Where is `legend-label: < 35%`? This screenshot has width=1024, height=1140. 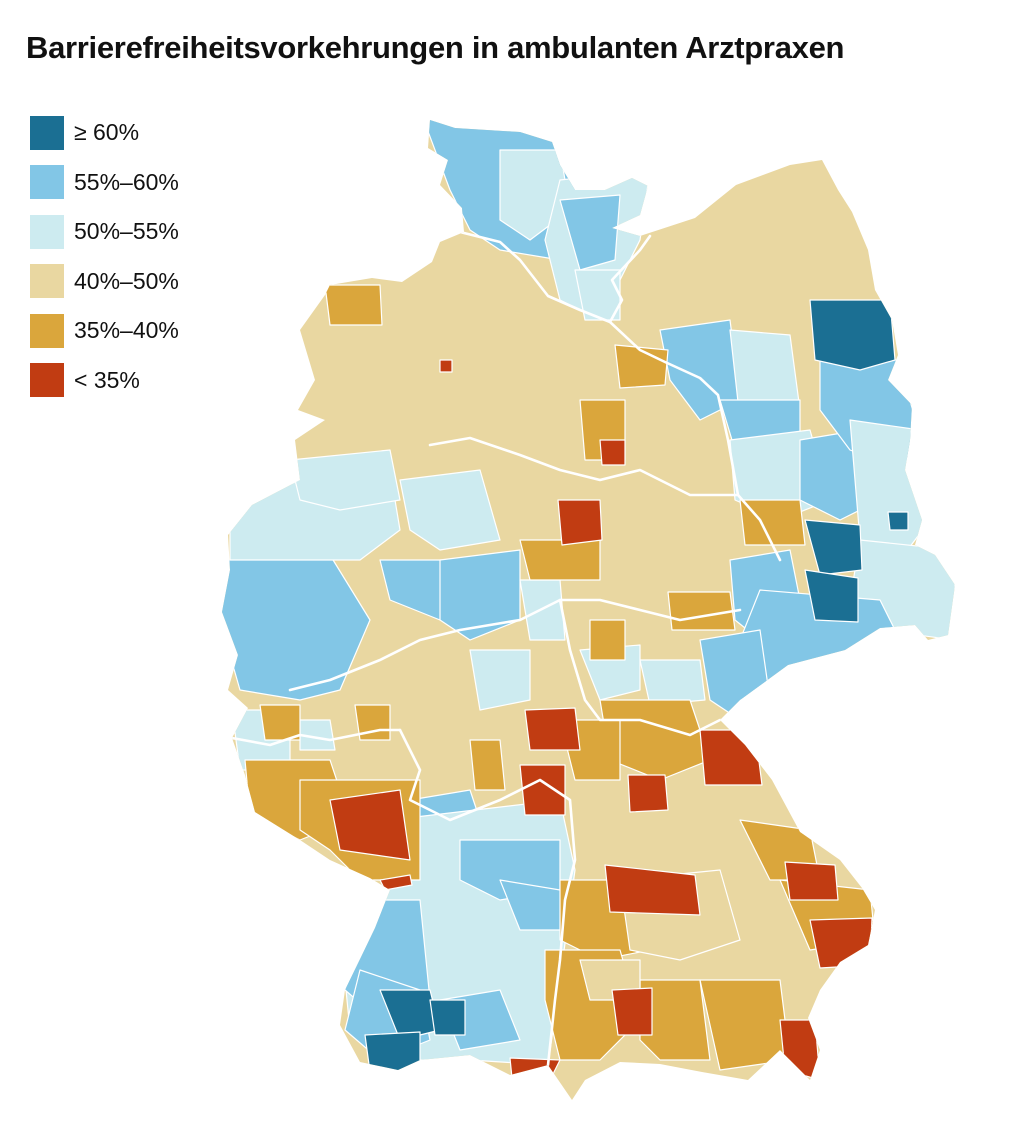 legend-label: < 35% is located at coordinates (107, 379).